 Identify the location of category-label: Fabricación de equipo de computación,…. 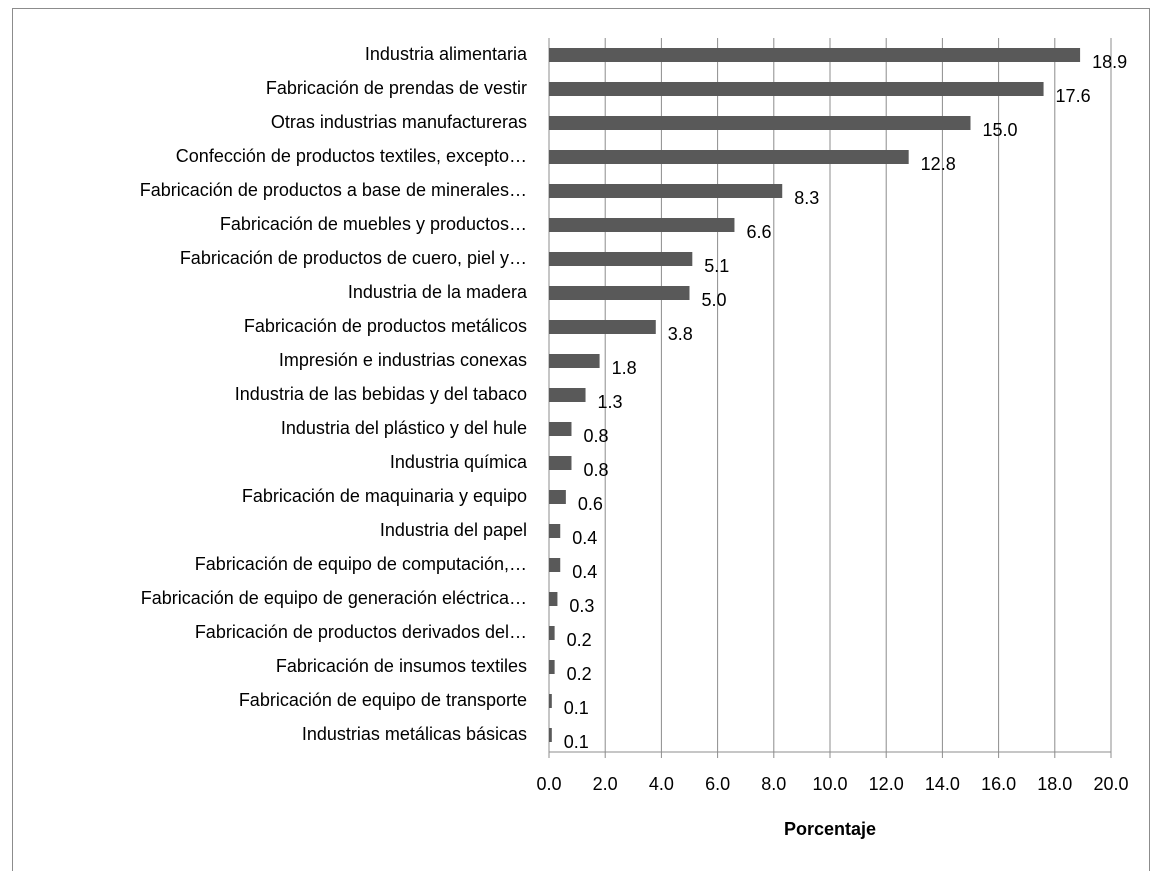
(361, 564).